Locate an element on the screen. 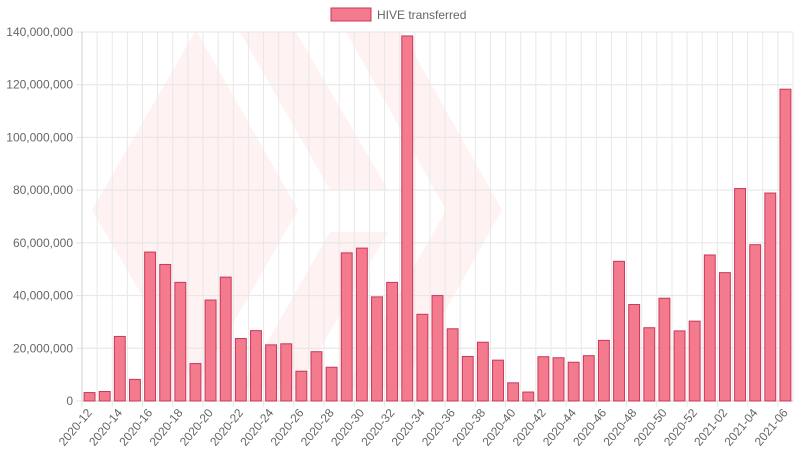 Image resolution: width=798 pixels, height=455 pixels. legend-label: HIVE transferred is located at coordinates (421, 15).